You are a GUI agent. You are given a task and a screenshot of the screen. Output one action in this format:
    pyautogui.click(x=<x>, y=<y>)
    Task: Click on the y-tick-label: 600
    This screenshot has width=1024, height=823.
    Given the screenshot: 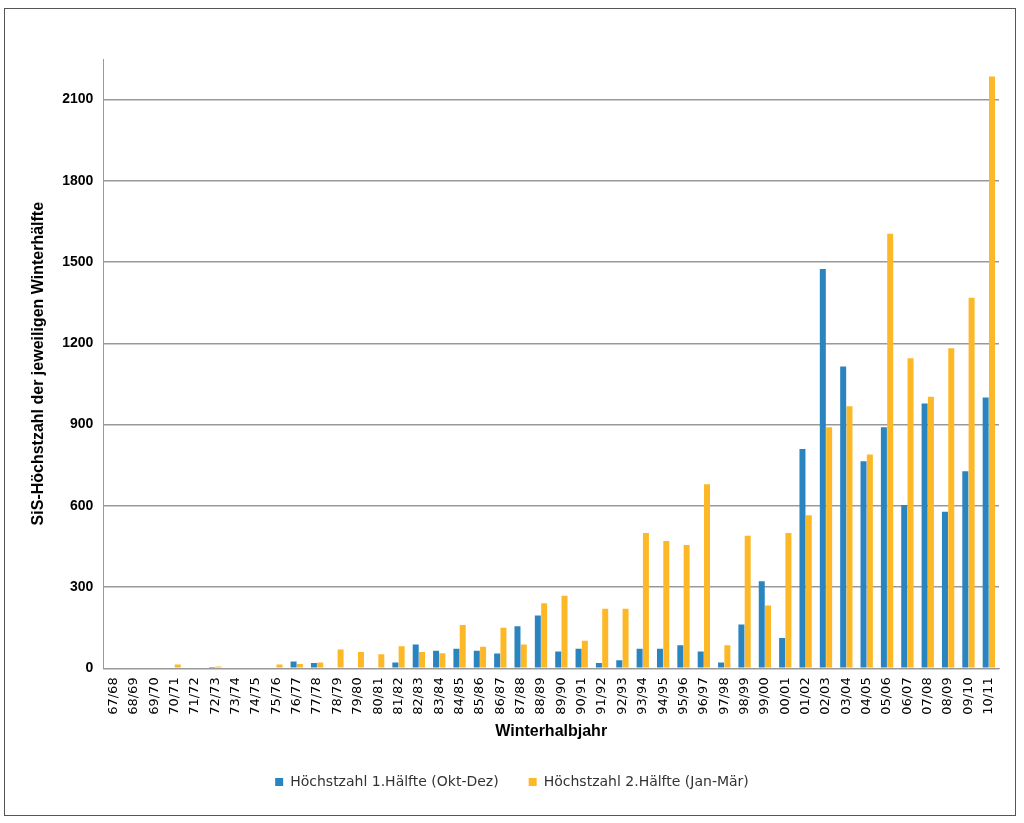 What is the action you would take?
    pyautogui.click(x=81, y=504)
    